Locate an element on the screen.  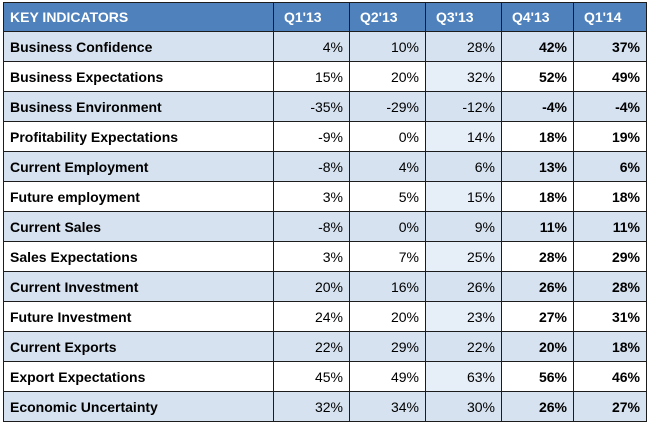
cell-q1-14: 19% is located at coordinates (610, 136).